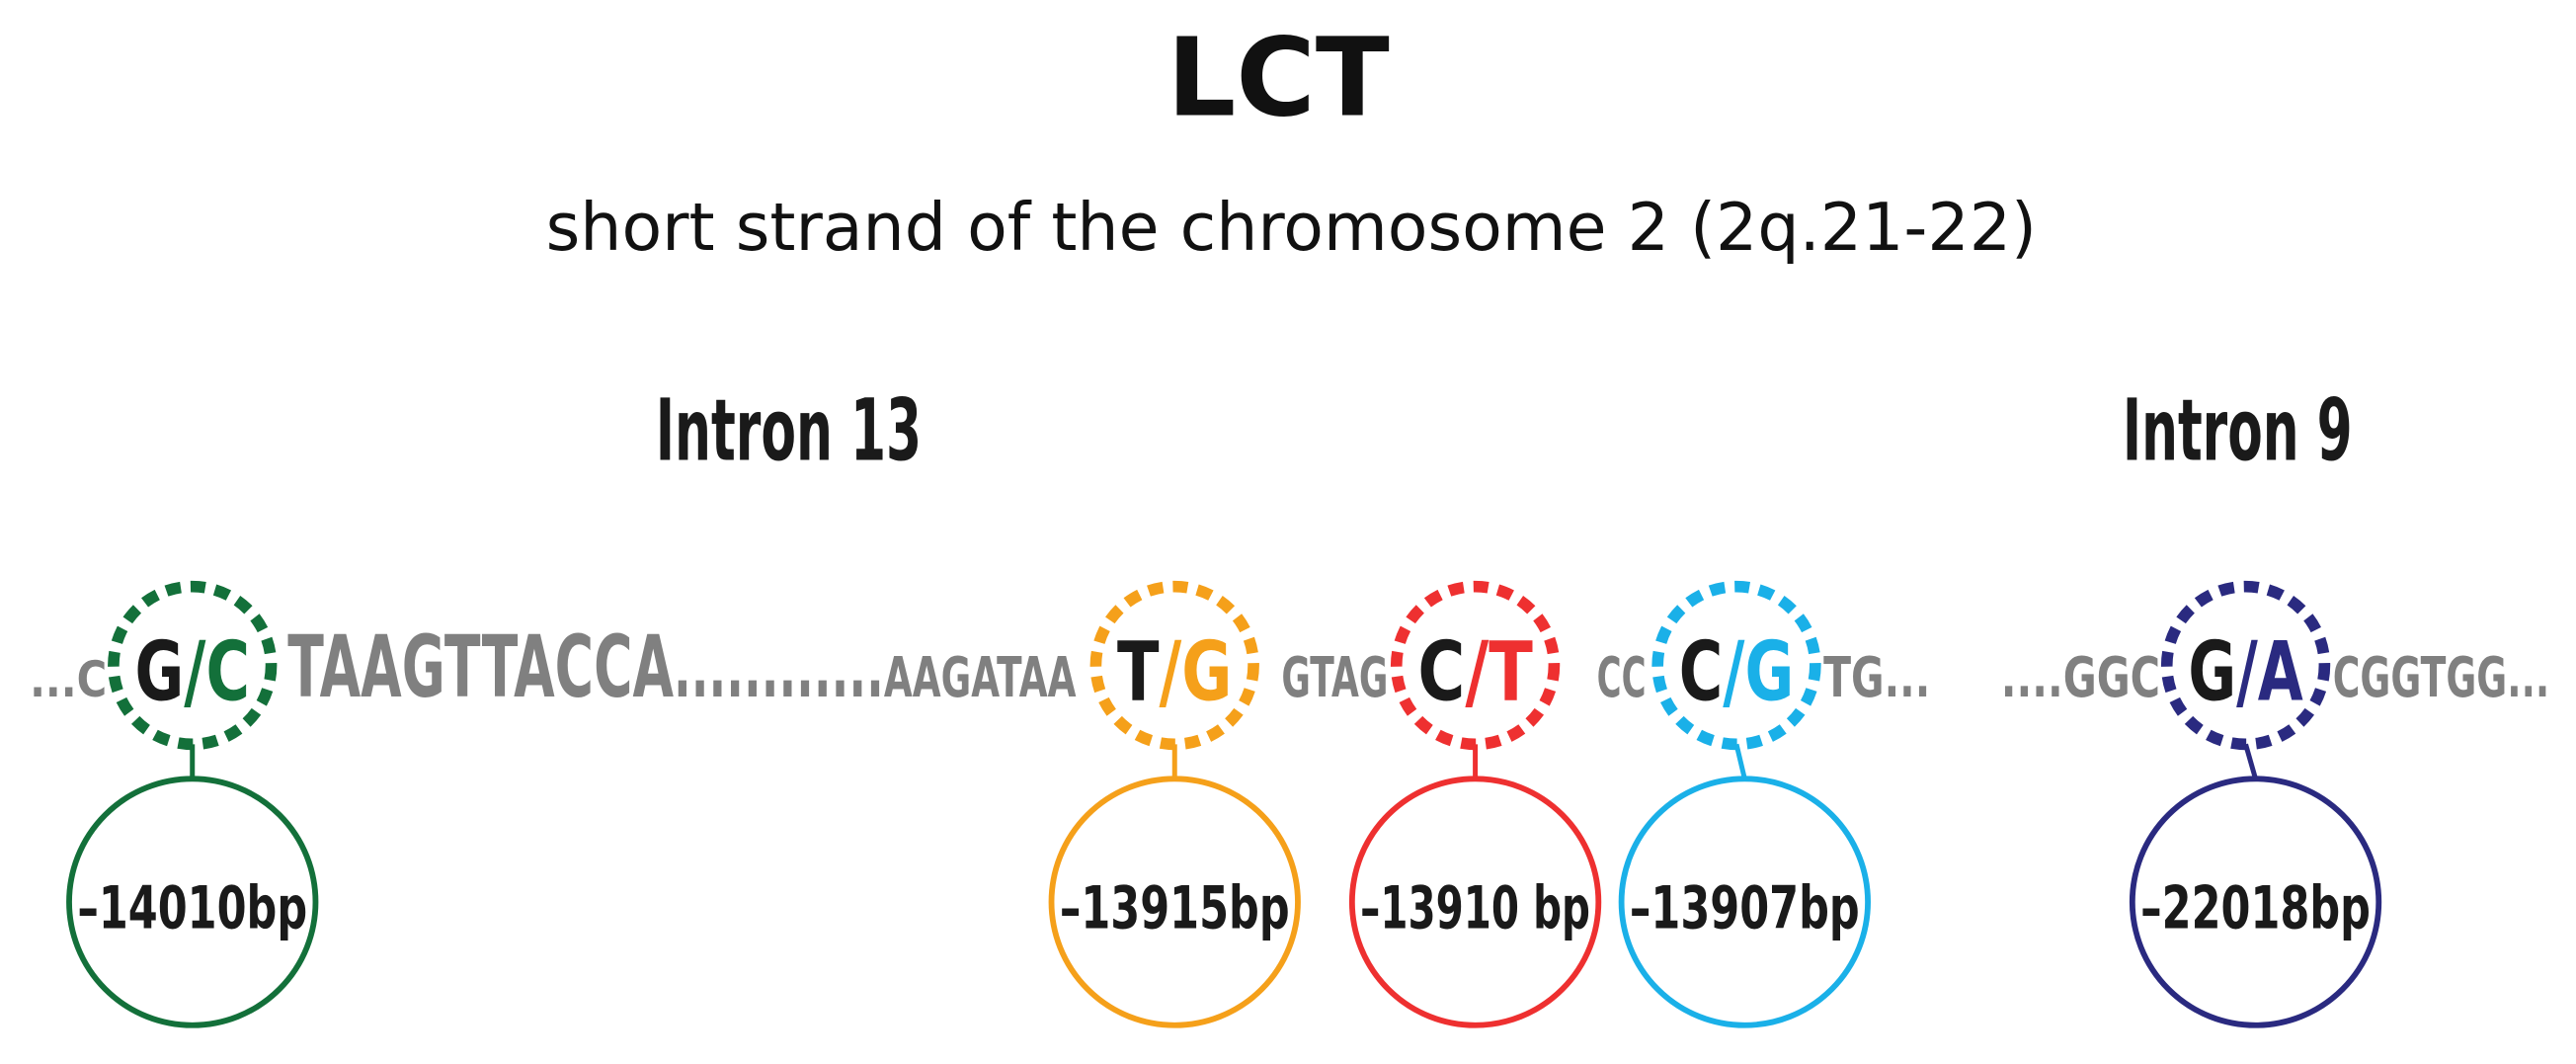 The image size is (2576, 1064). What do you see at coordinates (2255, 908) in the screenshot?
I see `position-label: –22018bp` at bounding box center [2255, 908].